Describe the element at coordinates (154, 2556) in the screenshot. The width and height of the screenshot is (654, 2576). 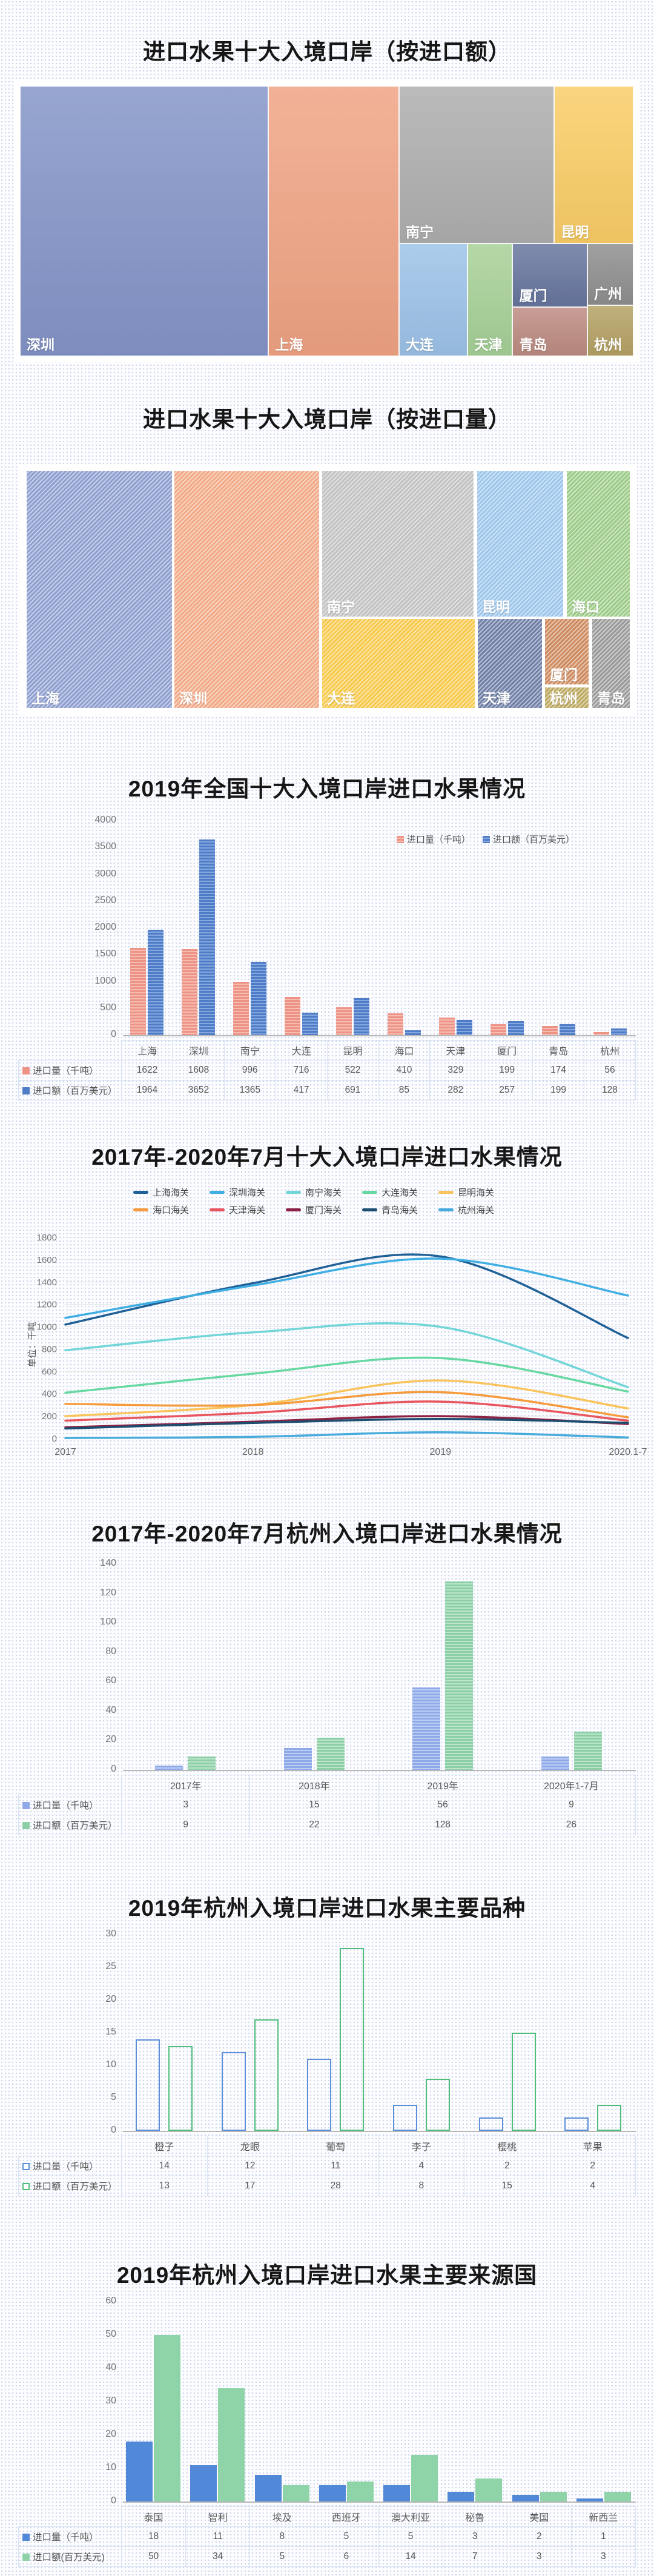
I see `value-cell: 50` at that location.